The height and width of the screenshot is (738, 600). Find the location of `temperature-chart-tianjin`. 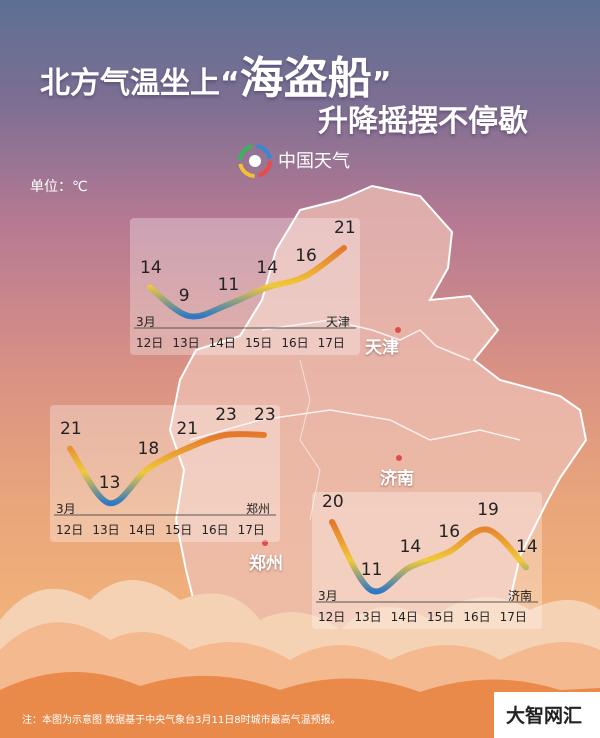

temperature-chart-tianjin is located at coordinates (245, 287).